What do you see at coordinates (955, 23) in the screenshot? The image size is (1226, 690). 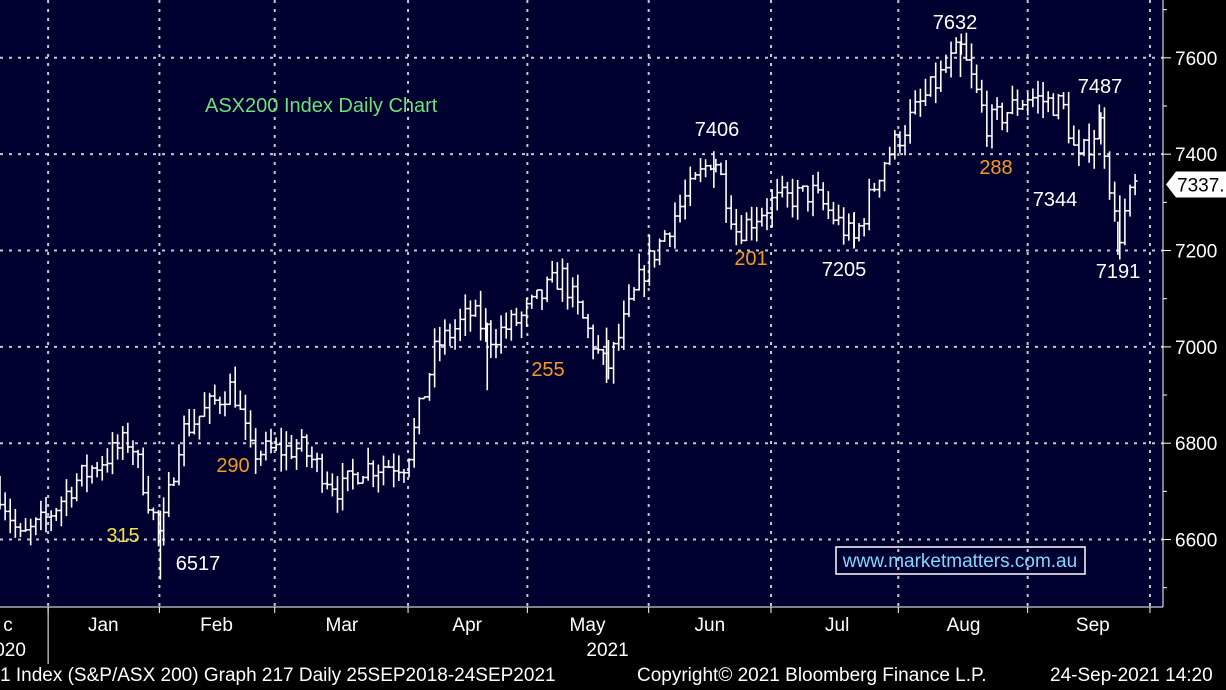 I see `price-annotation: 7632` at bounding box center [955, 23].